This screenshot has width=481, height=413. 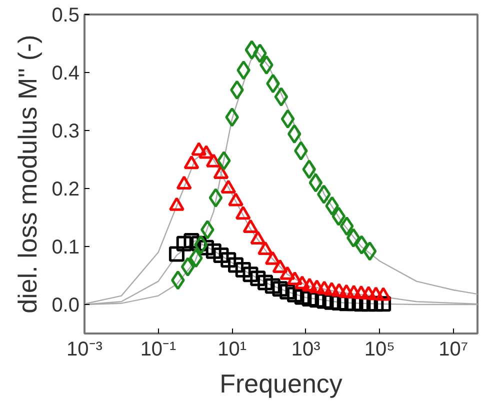 What do you see at coordinates (379, 349) in the screenshot?
I see `x-tick-label: 10⁵` at bounding box center [379, 349].